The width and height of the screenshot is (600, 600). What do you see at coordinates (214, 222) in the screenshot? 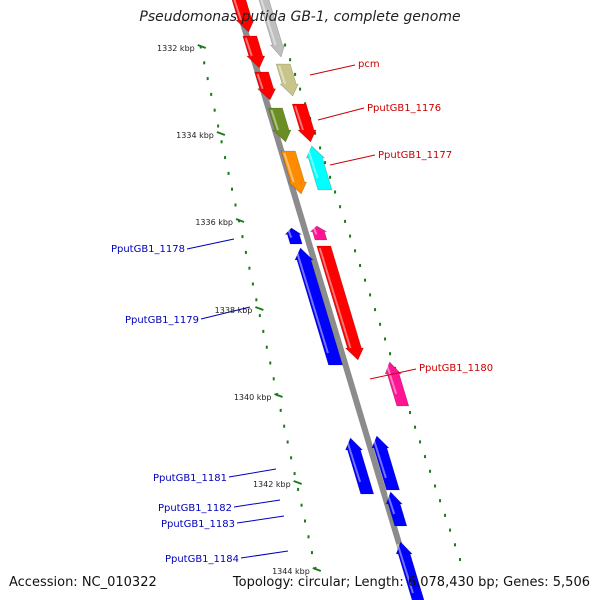
I see `scale-tick-label: 1336 kbp` at bounding box center [214, 222].